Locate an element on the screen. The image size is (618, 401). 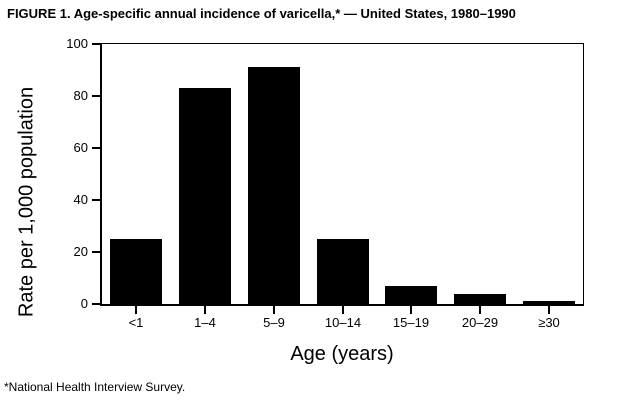
y-axis-label: Rate per 1,000 population is located at coordinates (26, 202).